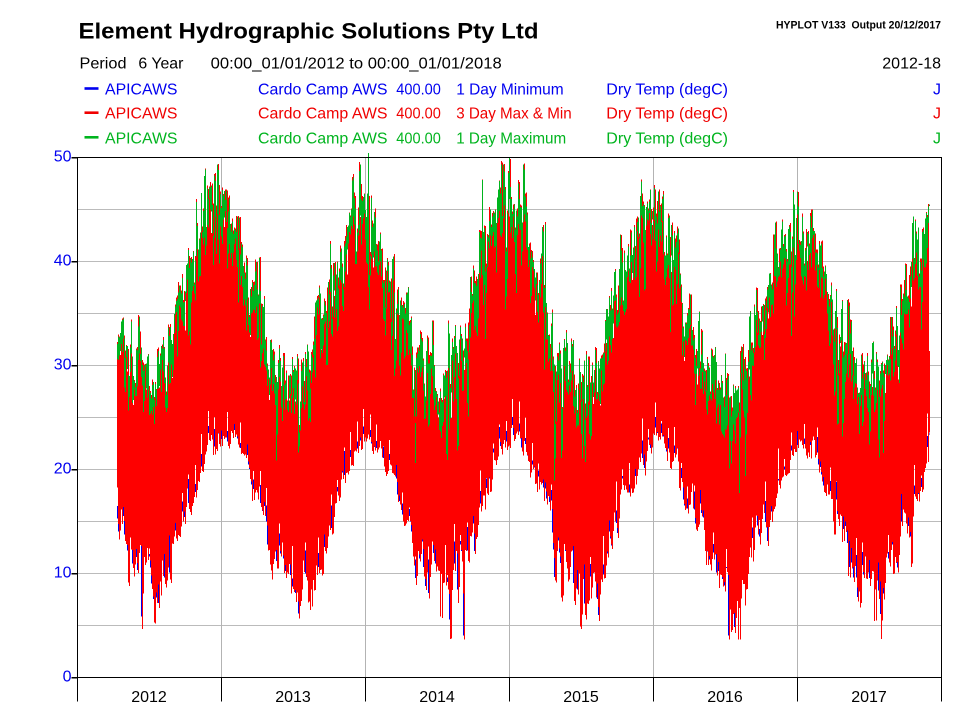 The height and width of the screenshot is (726, 968). I want to click on svg-text: Period, so click(103, 64).